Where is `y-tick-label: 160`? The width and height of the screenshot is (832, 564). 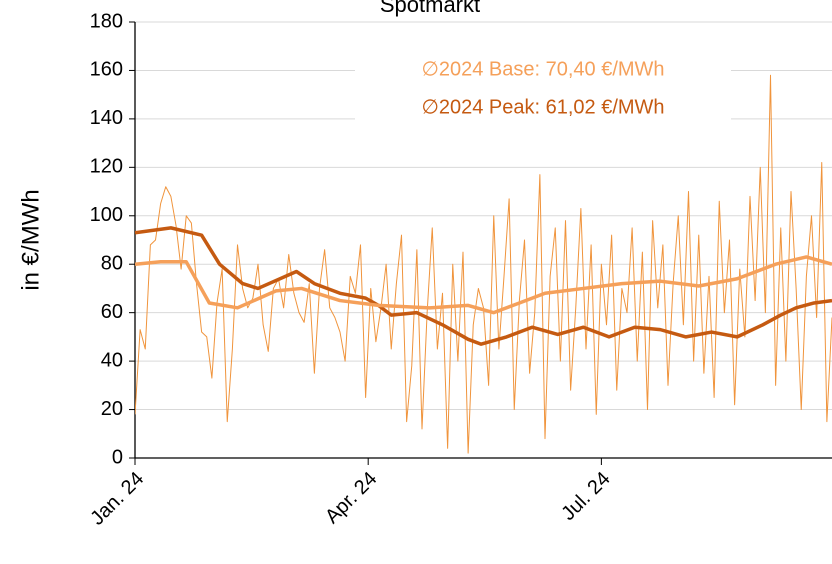
y-tick-label: 160 is located at coordinates (106, 70).